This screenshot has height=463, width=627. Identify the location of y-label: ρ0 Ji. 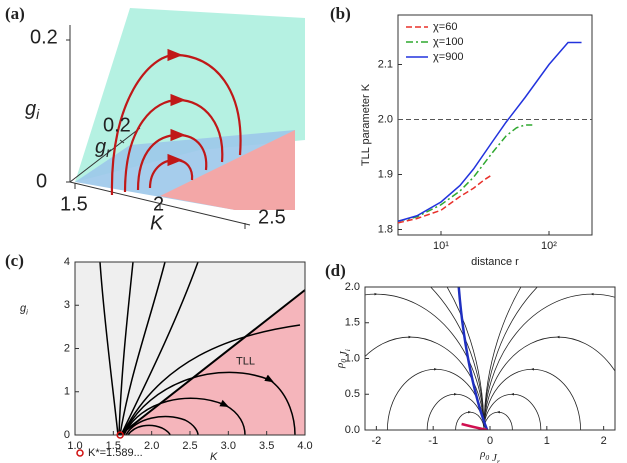
(343, 359).